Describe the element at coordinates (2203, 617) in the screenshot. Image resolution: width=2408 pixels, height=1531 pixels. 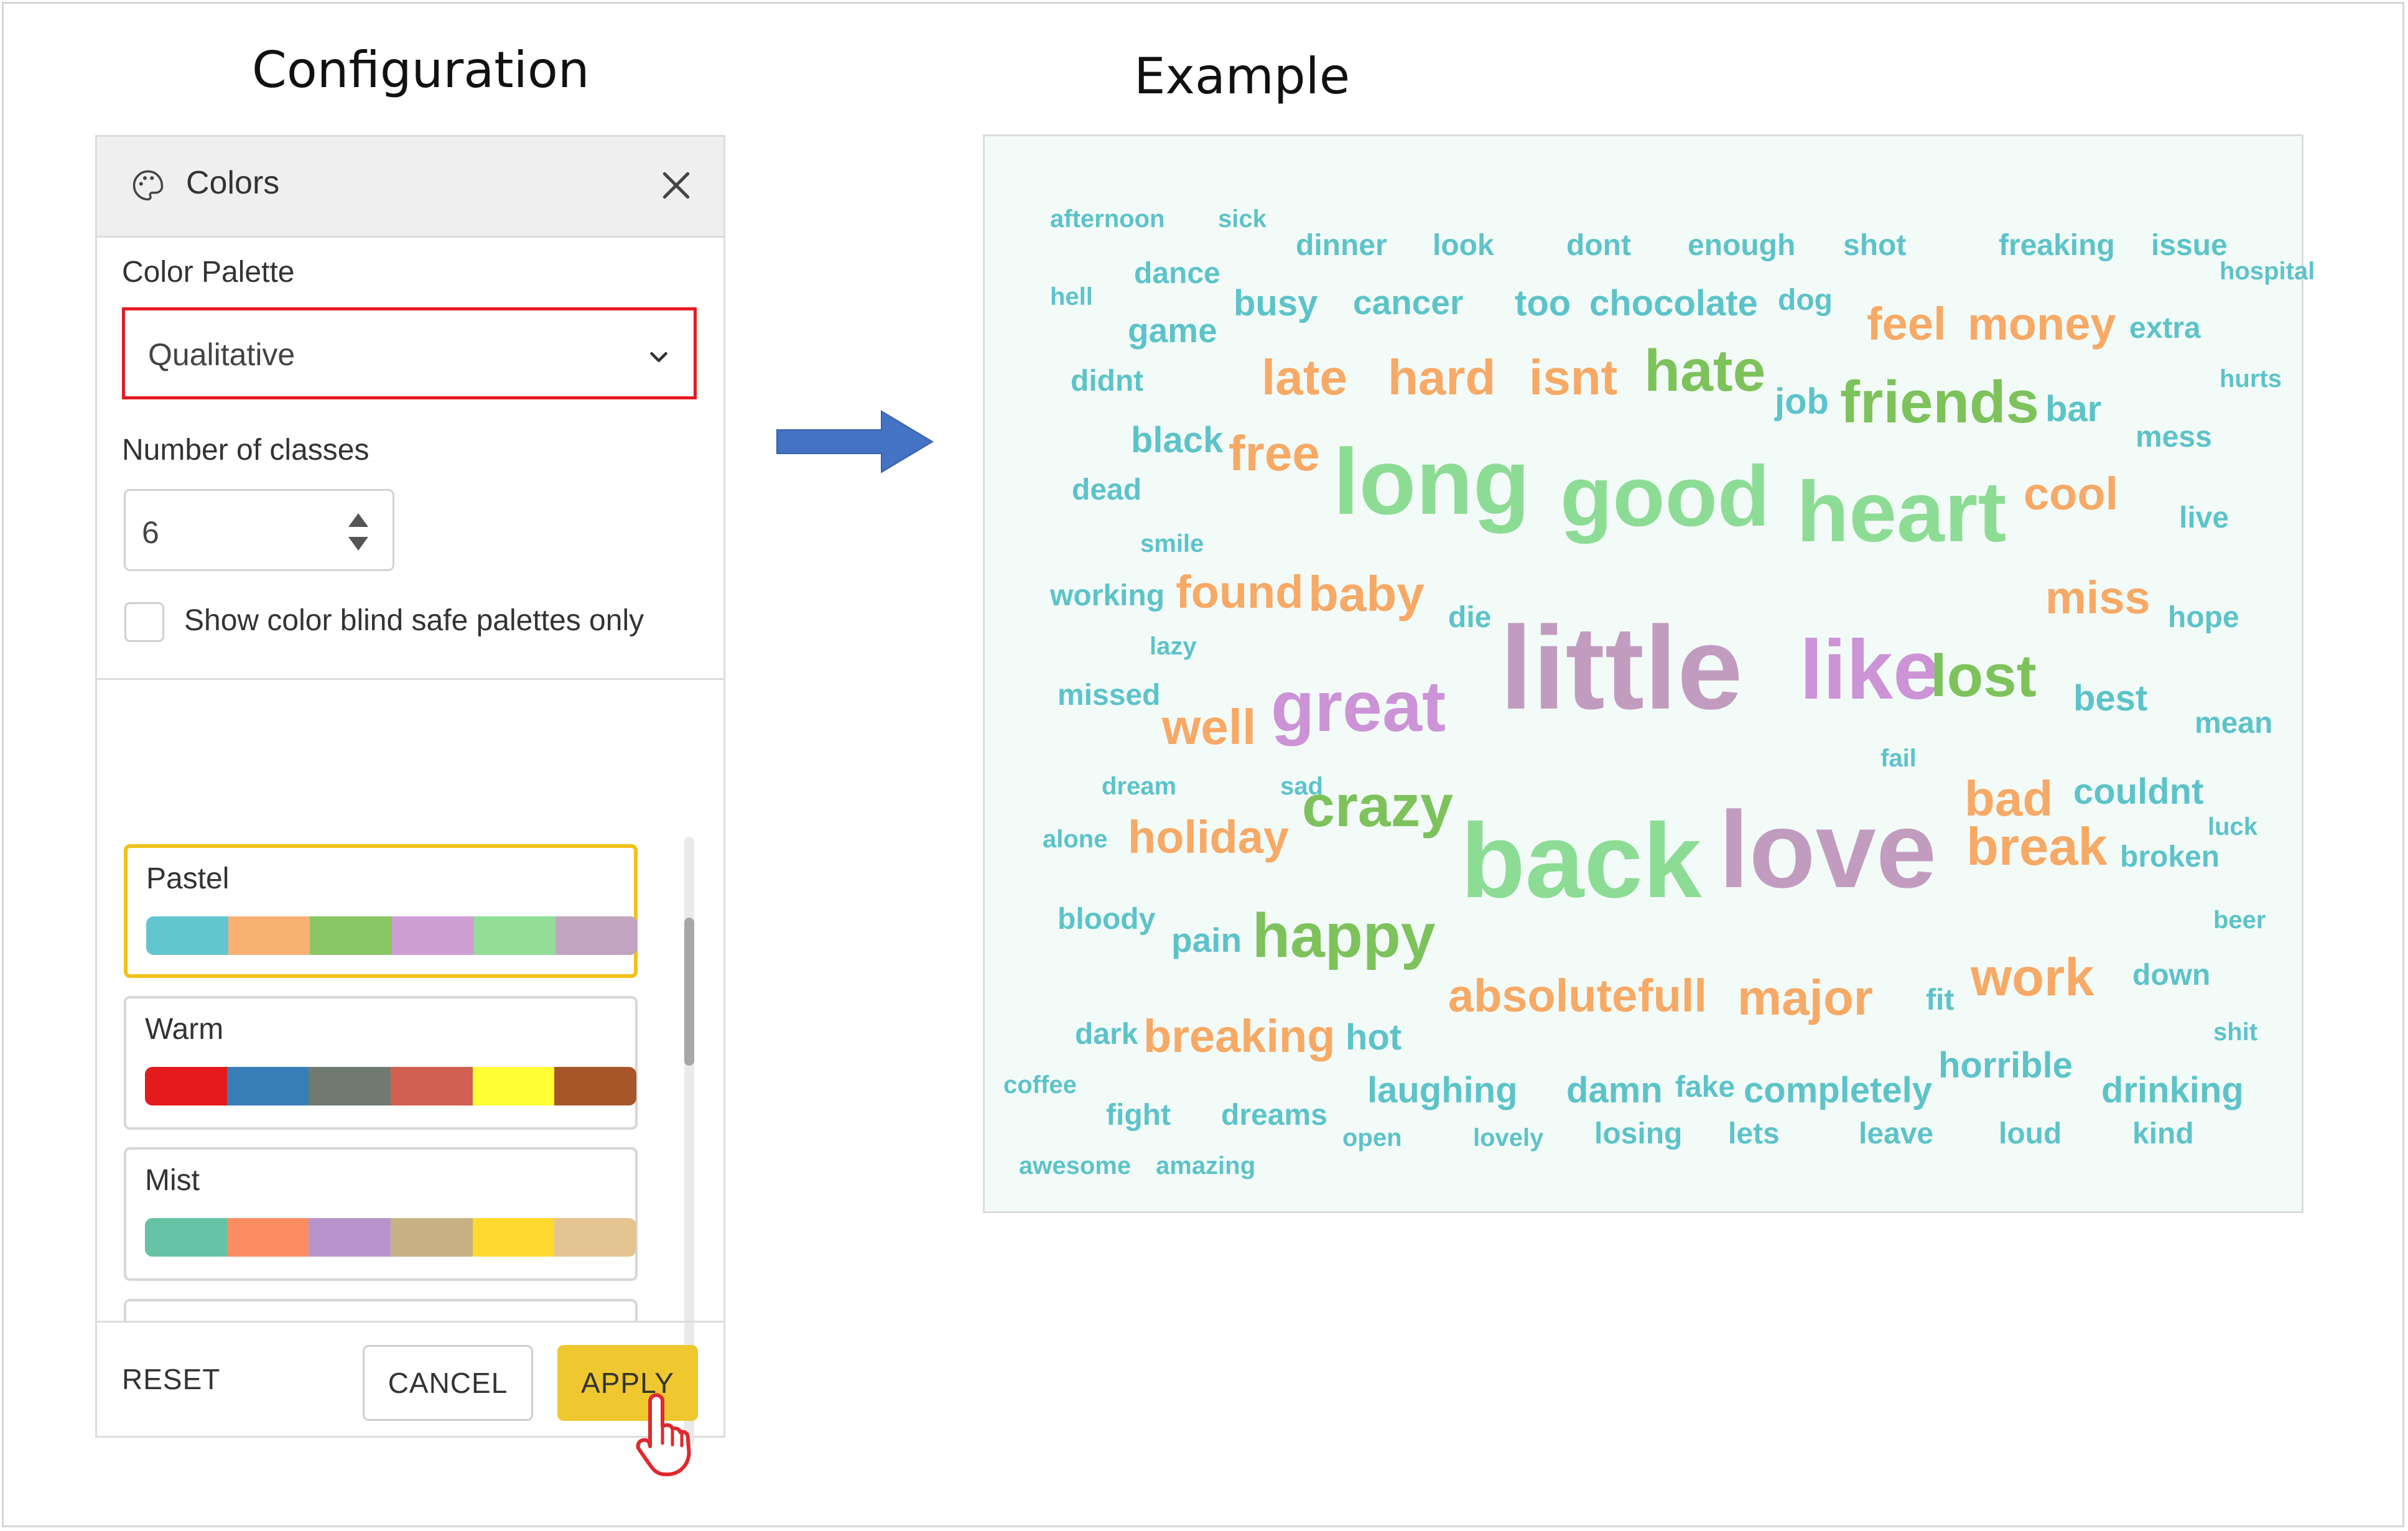
I see `cloud-word: hope` at that location.